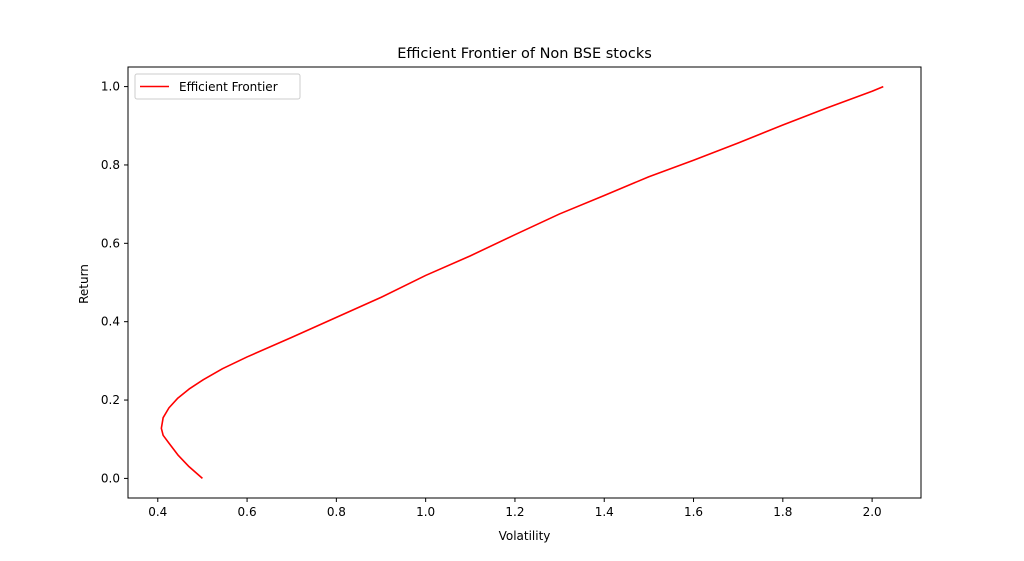 This screenshot has height=561, width=1024. I want to click on legend: Efficient Frontier, so click(217, 86).